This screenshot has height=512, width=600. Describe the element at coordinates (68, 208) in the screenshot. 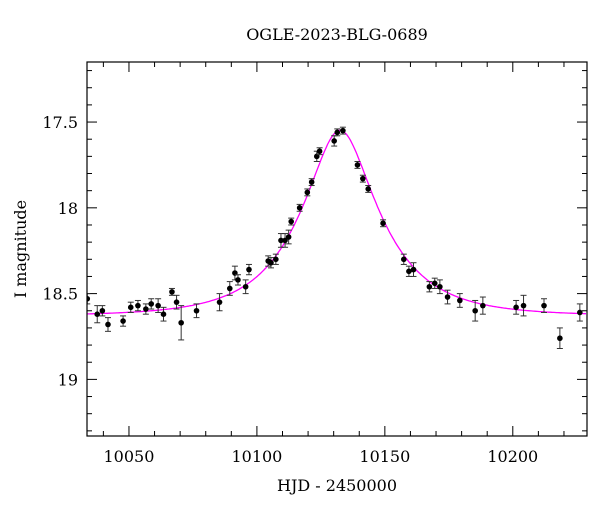

I see `y-tick-label: 18` at that location.